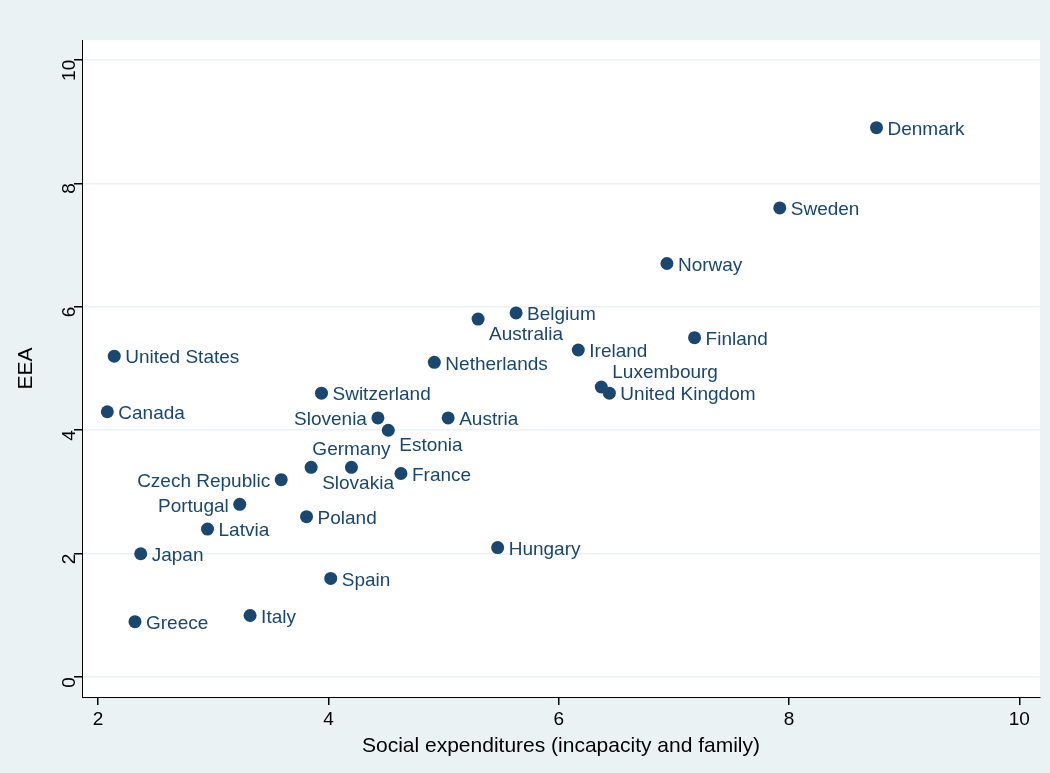  Describe the element at coordinates (441, 474) in the screenshot. I see `data-label: France` at that location.